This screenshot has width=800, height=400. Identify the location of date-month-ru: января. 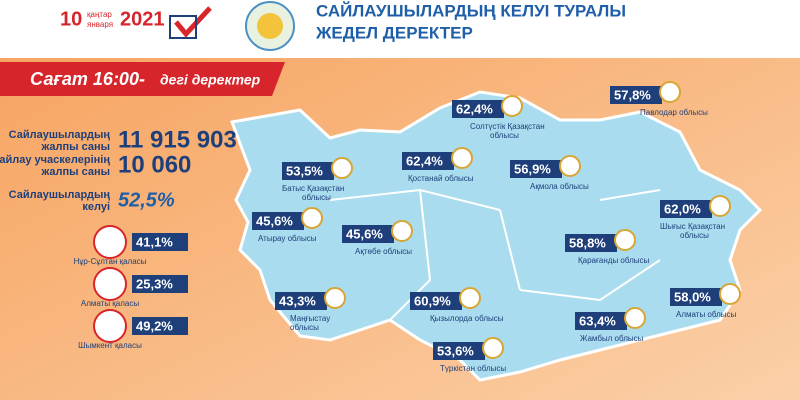
(100, 24).